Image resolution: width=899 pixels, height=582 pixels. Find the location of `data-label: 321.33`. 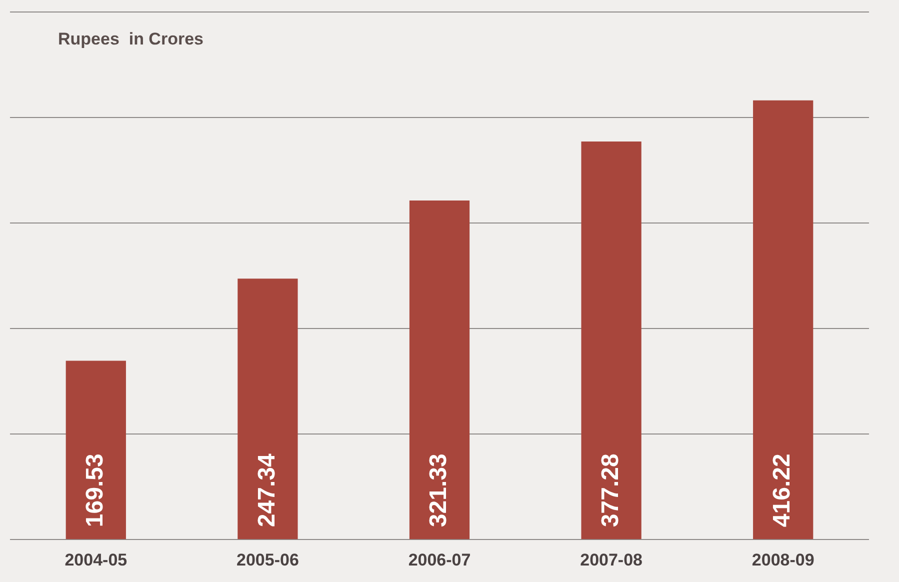

data-label: 321.33 is located at coordinates (438, 491).